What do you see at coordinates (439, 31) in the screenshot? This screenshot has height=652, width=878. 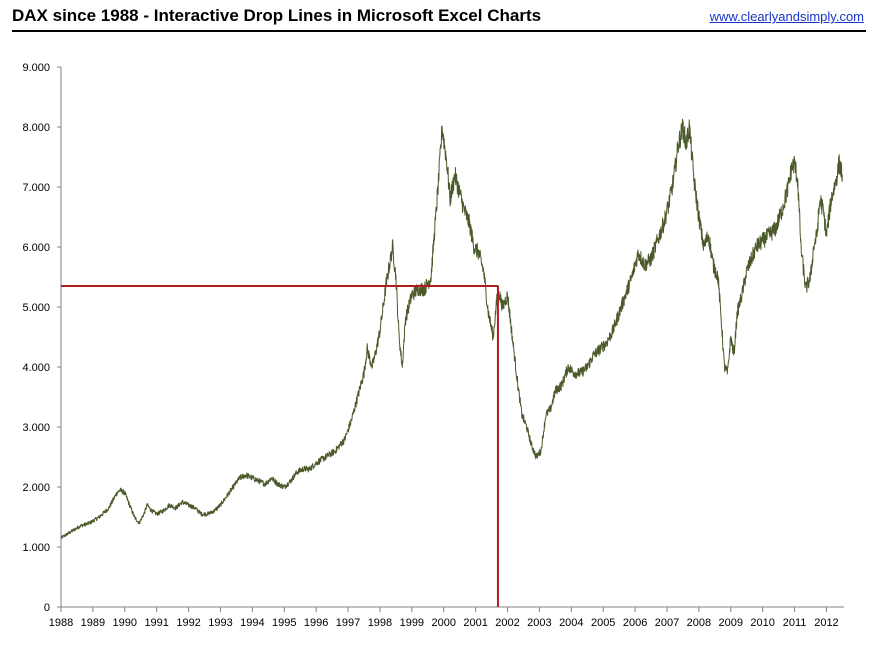 I see `title-divider` at bounding box center [439, 31].